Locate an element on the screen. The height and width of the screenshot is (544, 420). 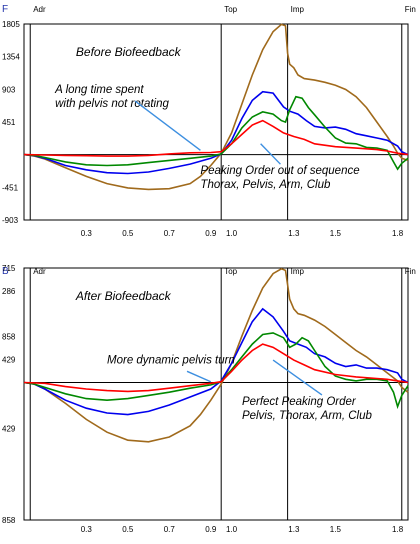
y-tick-label: 286 is located at coordinates (9, 291).